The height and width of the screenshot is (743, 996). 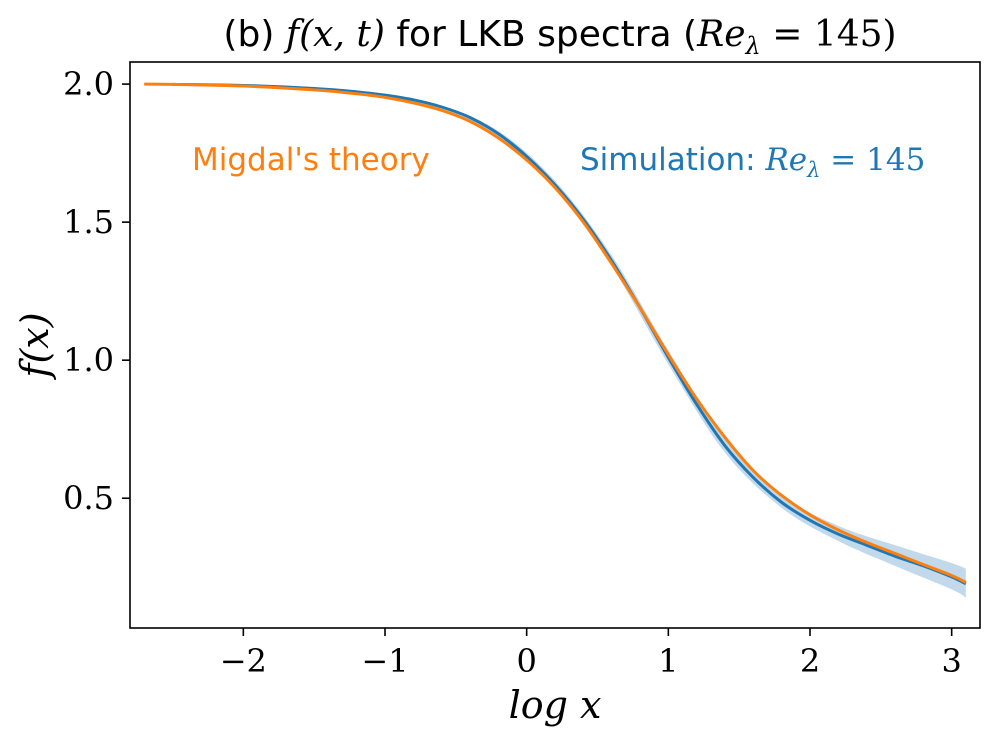 What do you see at coordinates (720, 34) in the screenshot?
I see `title-math-re: Re` at bounding box center [720, 34].